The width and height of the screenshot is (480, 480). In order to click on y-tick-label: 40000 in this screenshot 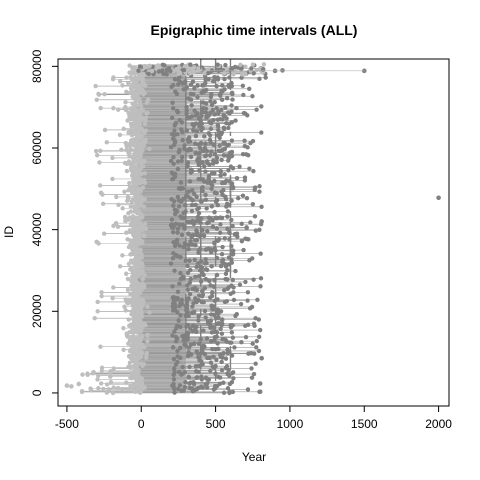, I will do `click(37, 230)`.